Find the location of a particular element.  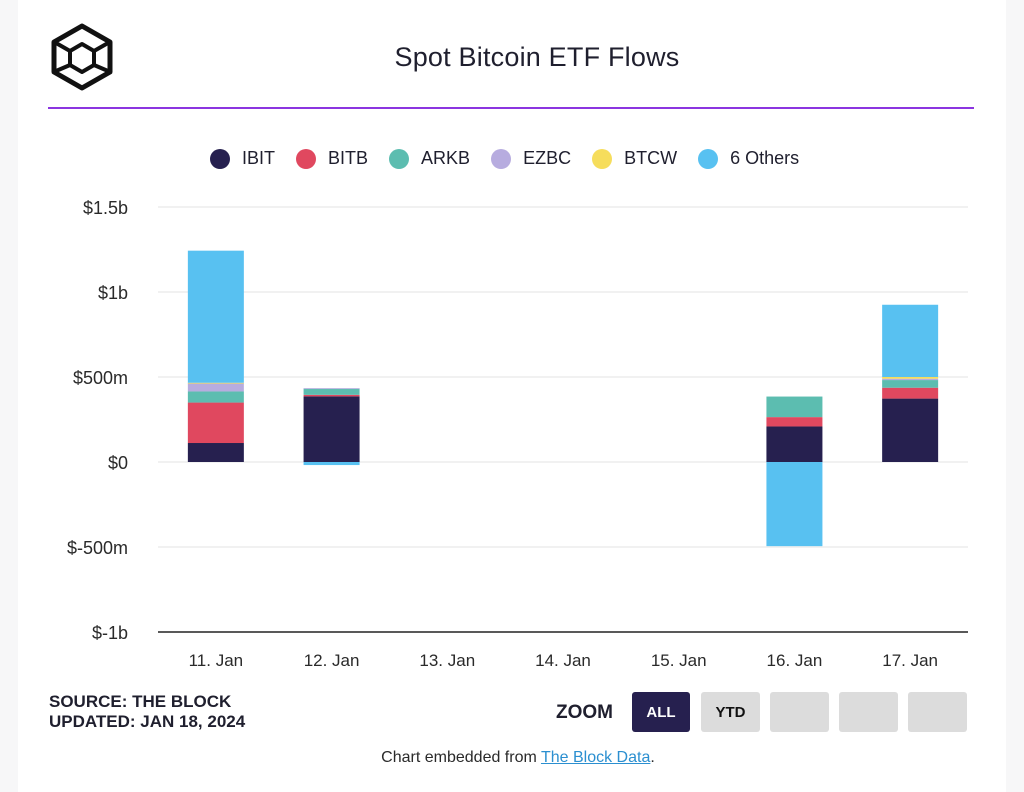

the-block-logo-icon is located at coordinates (82, 57).